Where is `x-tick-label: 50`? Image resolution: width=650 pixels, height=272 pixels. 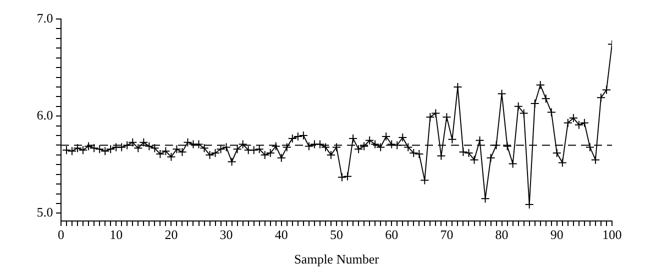 x-tick-label: 50 is located at coordinates (336, 234).